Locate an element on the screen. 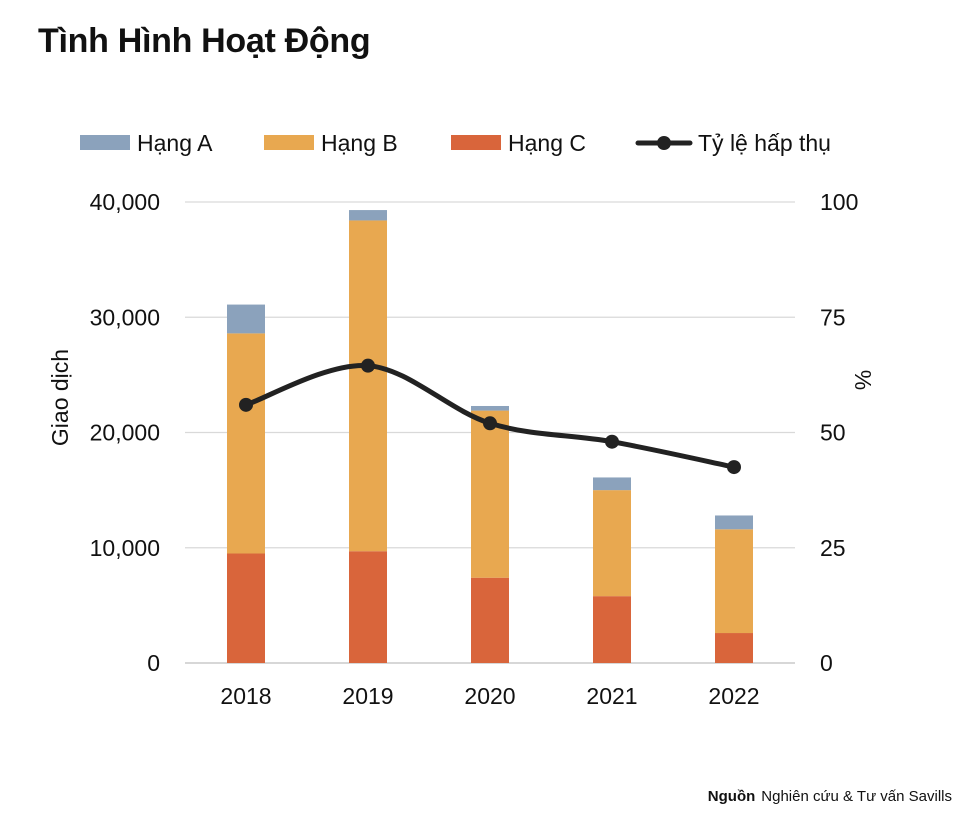  source-note: Nguồn Nghiên cứu & Tư vấn Savills is located at coordinates (830, 796).